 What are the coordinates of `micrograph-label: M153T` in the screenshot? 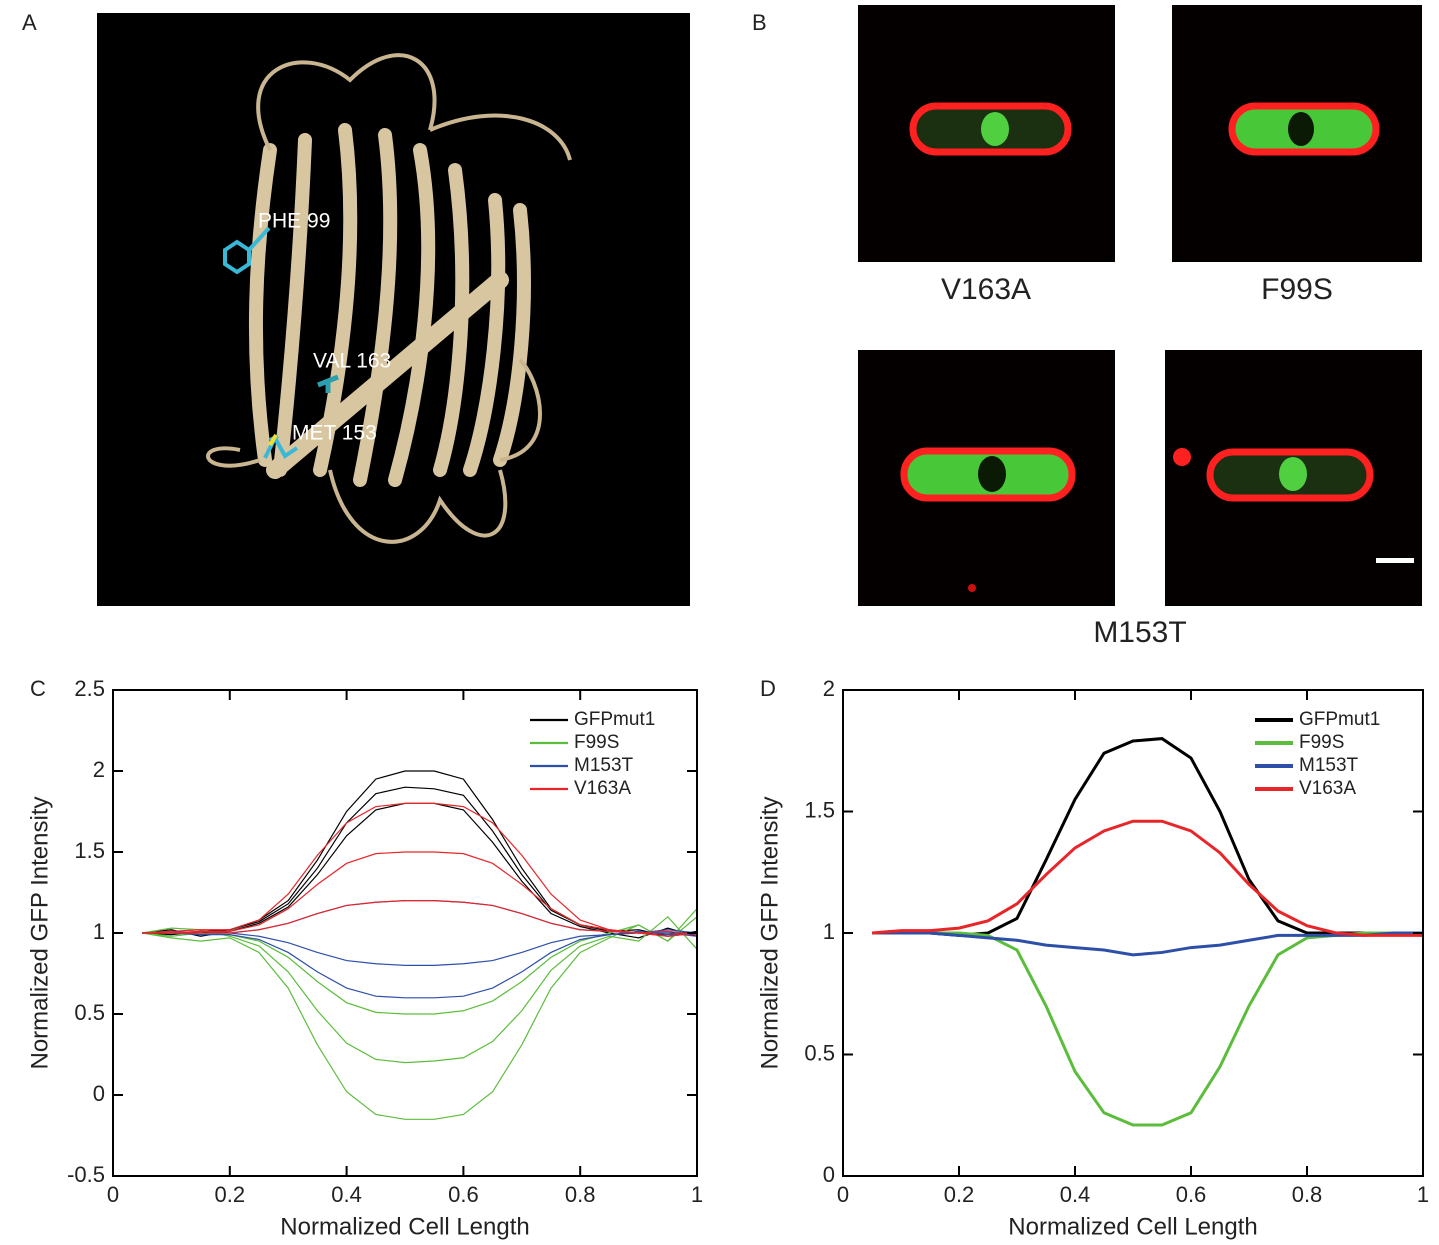 It's located at (1139, 632).